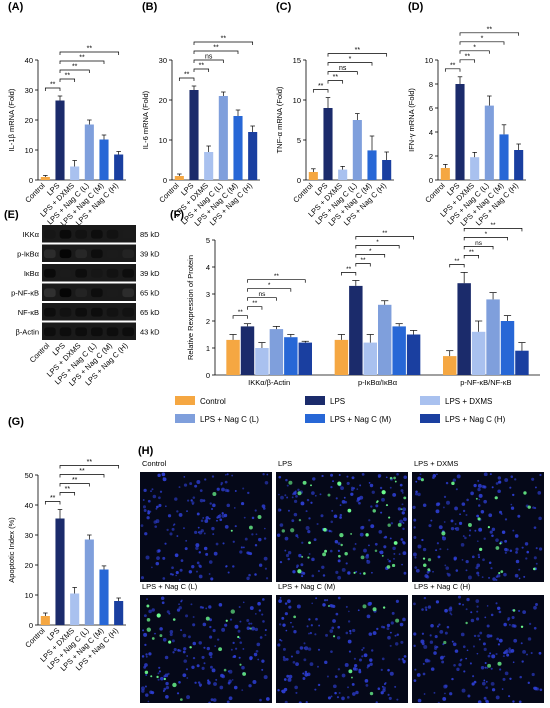  What do you see at coordinates (208, 294) in the screenshot?
I see `y-tick-label: 3` at bounding box center [208, 294].